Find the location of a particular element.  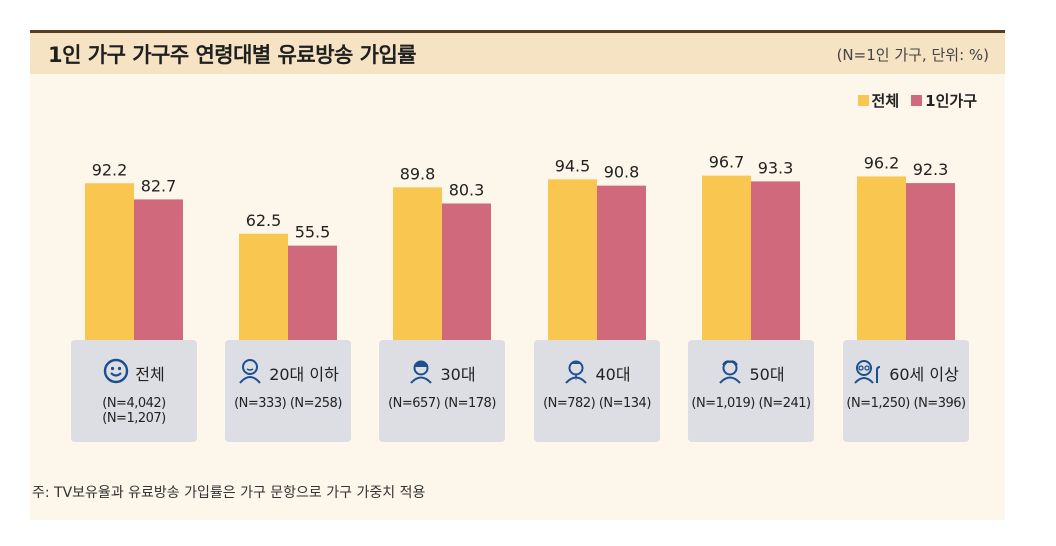

group-name: 50대 is located at coordinates (767, 374).